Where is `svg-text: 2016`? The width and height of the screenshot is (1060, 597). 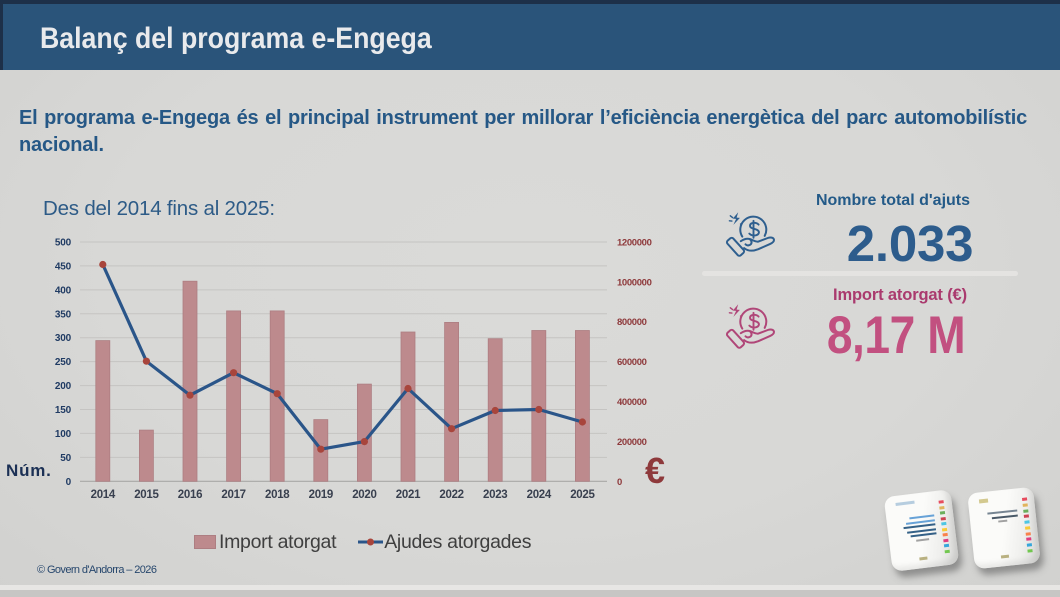 svg-text: 2016 is located at coordinates (190, 495).